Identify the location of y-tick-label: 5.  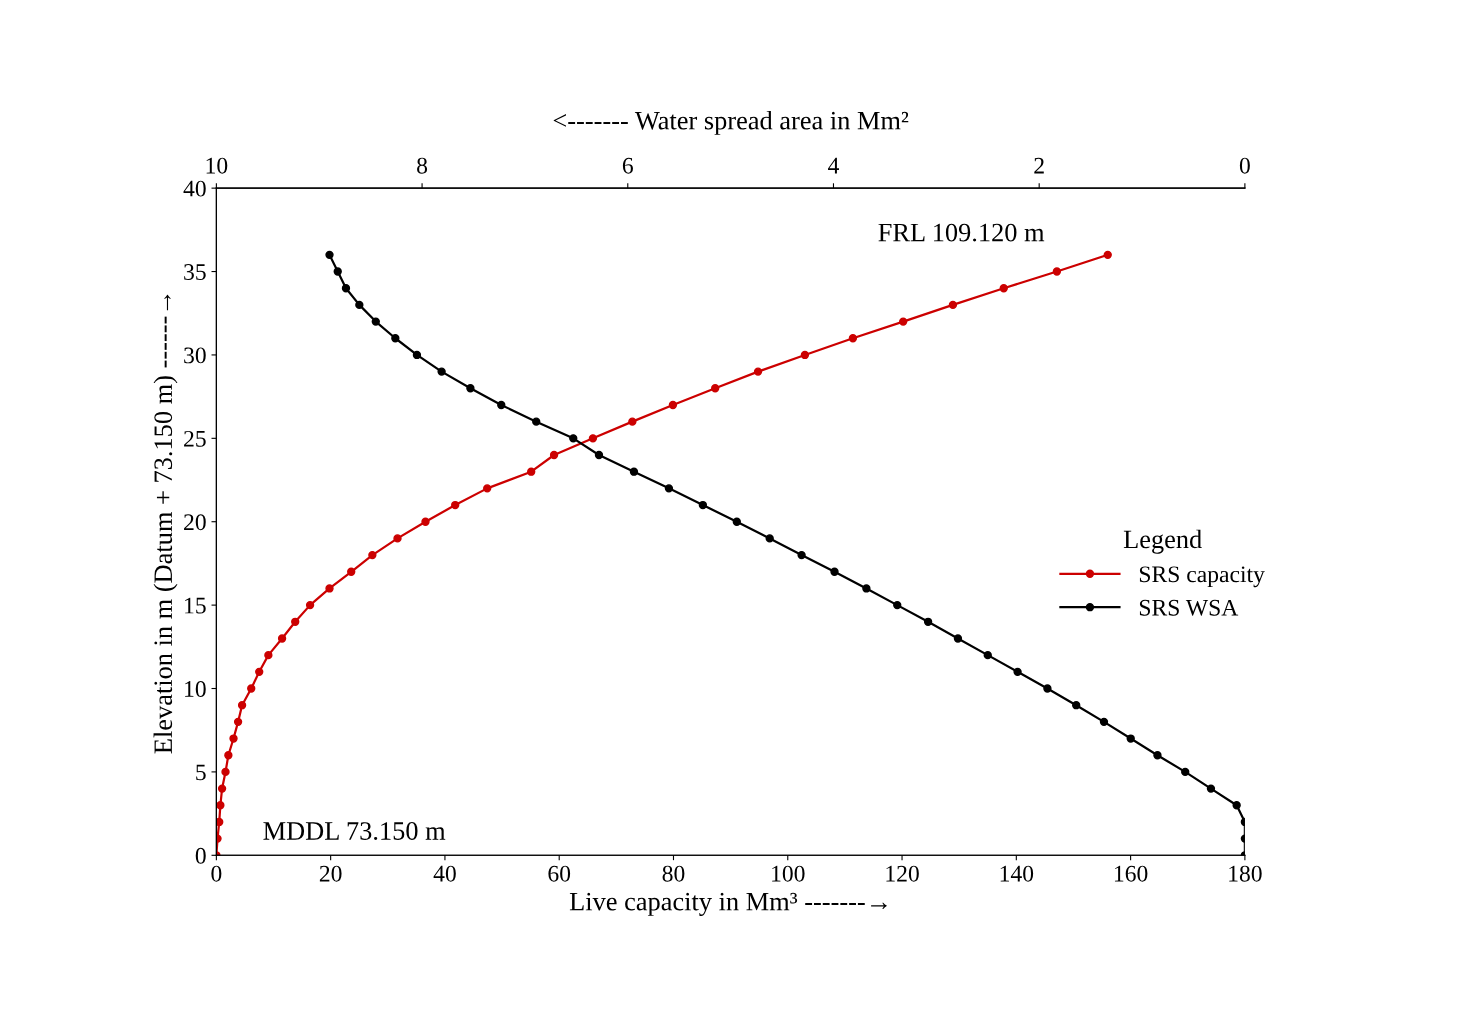
(201, 772).